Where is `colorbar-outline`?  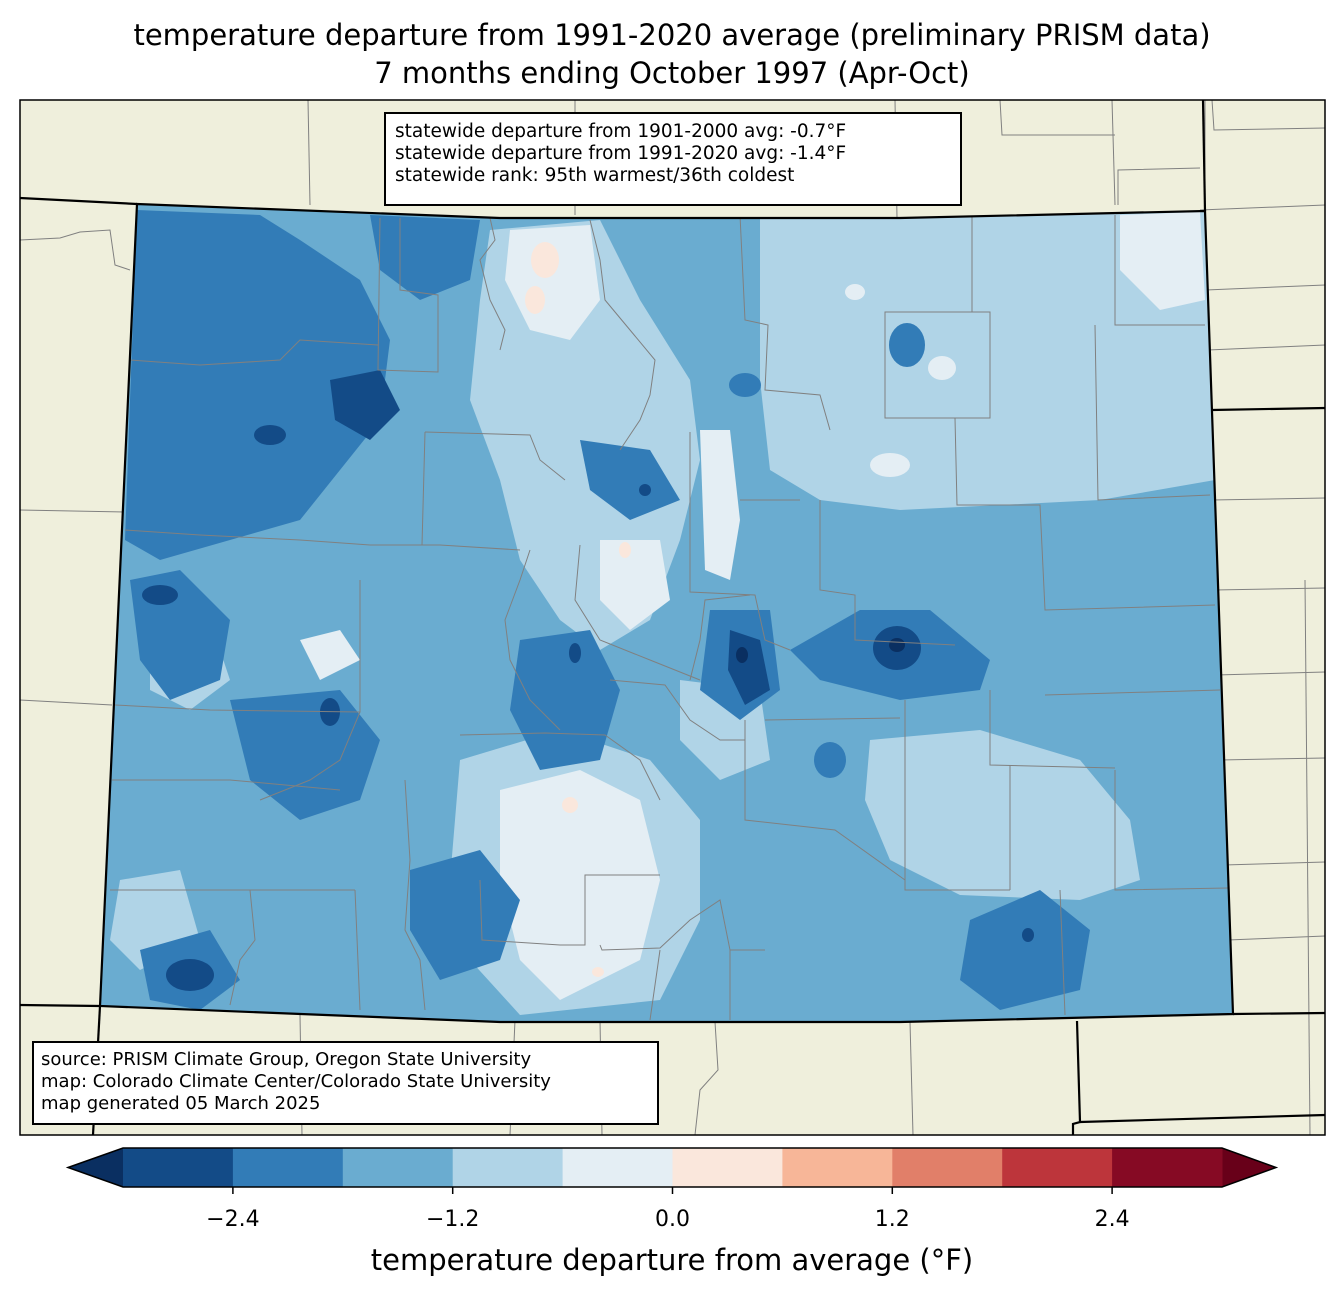 colorbar-outline is located at coordinates (672, 1167).